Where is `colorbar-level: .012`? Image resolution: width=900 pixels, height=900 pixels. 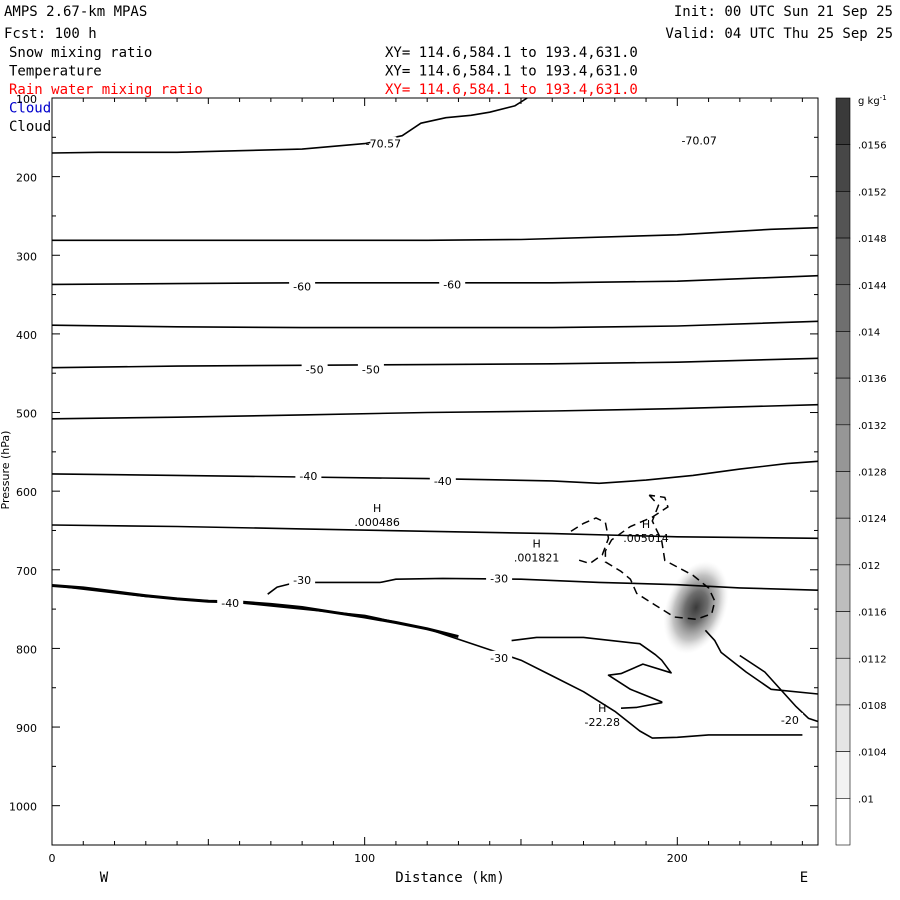
colorbar-level: .012 is located at coordinates (869, 566).